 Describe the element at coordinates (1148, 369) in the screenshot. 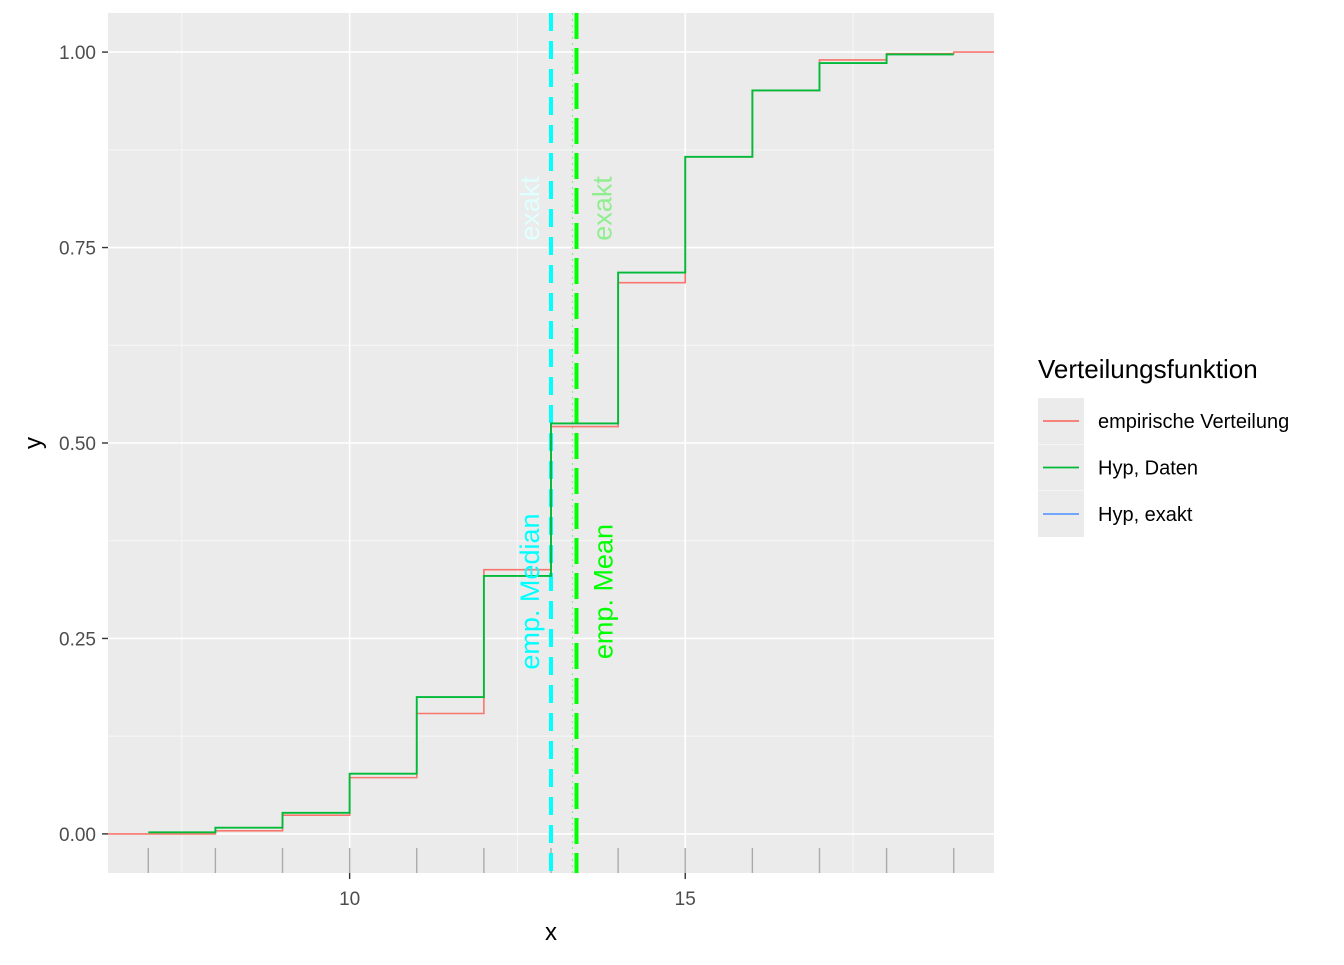

I see `legend-title: Verteilungsfunktion` at that location.